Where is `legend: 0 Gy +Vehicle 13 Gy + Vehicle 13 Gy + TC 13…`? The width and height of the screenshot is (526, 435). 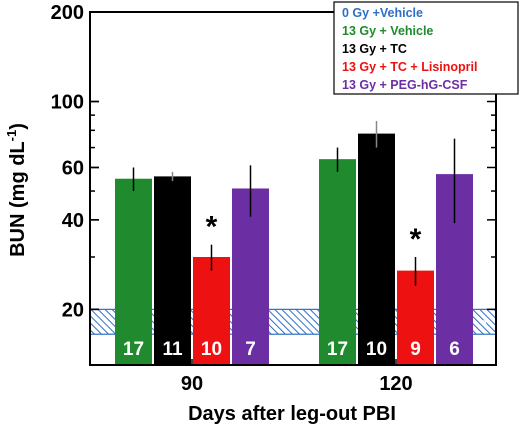
legend: 0 Gy +Vehicle 13 Gy + Vehicle 13 Gy + TC 13… is located at coordinates (426, 48).